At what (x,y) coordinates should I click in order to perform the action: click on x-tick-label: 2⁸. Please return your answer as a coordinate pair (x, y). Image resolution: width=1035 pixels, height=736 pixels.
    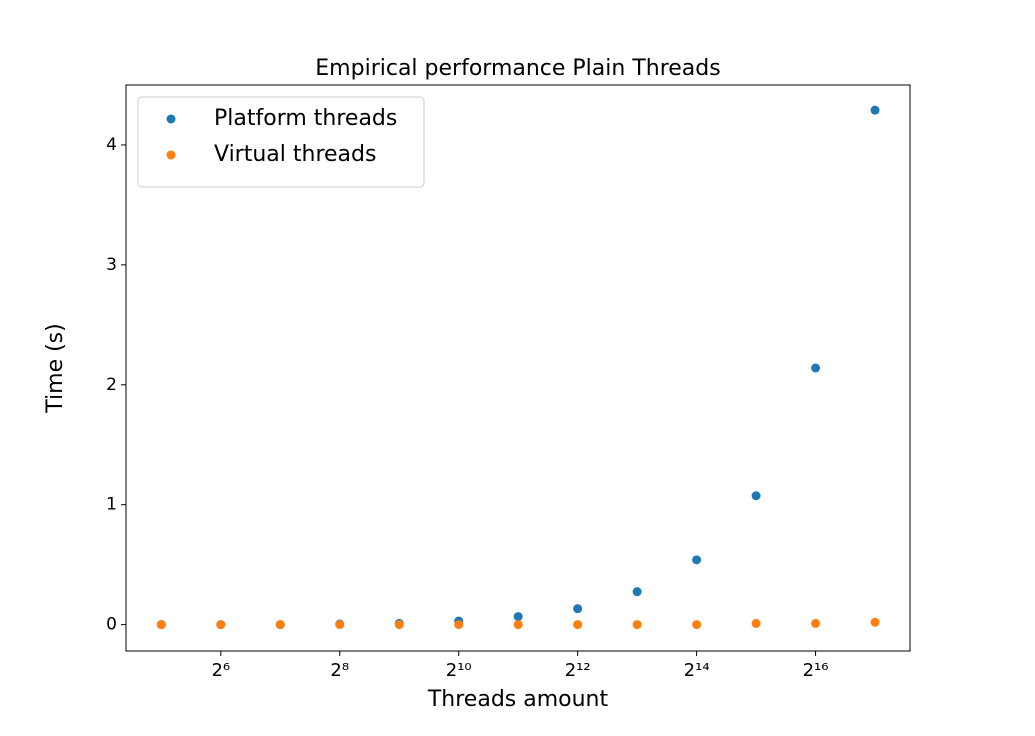
    Looking at the image, I should click on (339, 670).